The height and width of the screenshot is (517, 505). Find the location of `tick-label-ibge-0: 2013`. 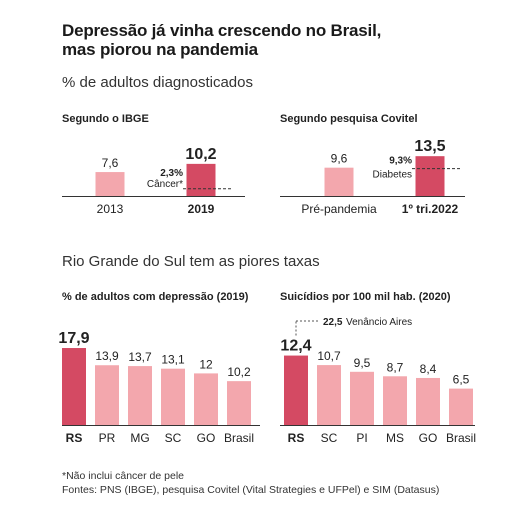

tick-label-ibge-0: 2013 is located at coordinates (110, 209).